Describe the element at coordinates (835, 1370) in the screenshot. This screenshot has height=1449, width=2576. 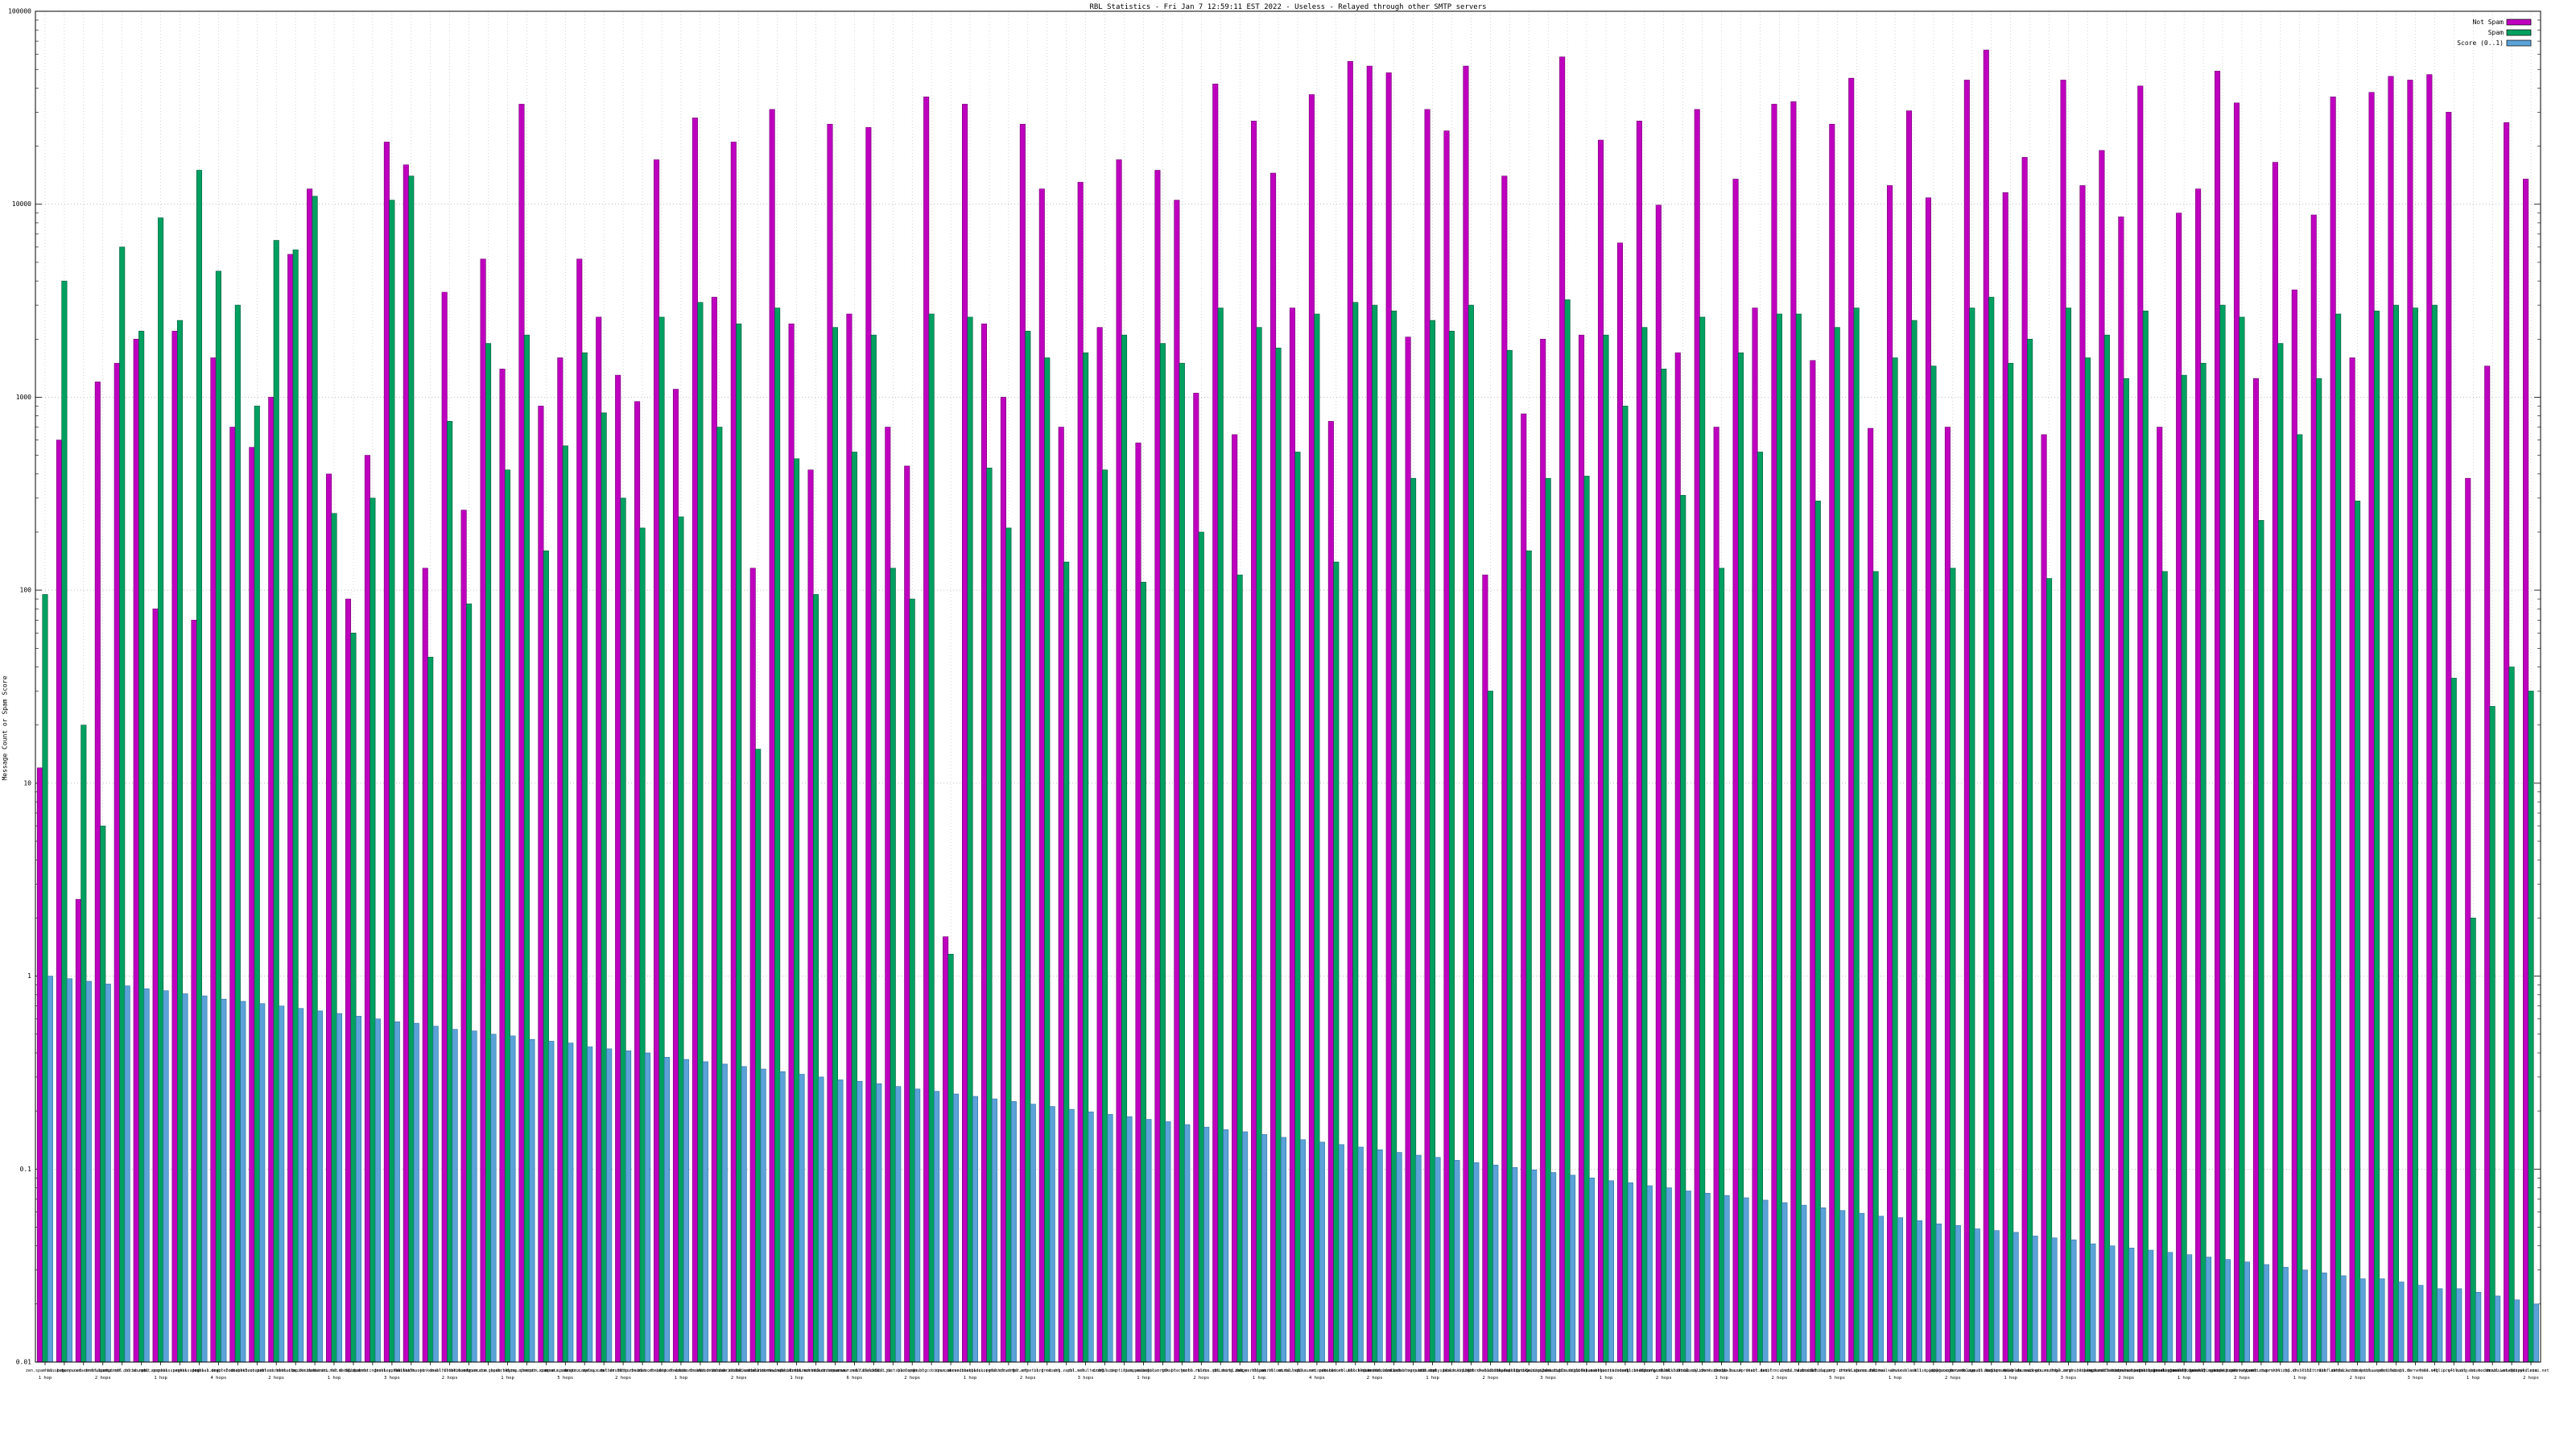
I see `x-tick-label: rbl.interserver.net` at that location.